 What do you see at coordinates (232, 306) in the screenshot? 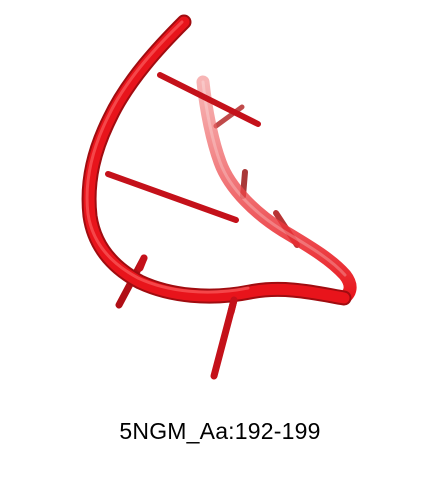
I see `base-stick-4-front-cap` at bounding box center [232, 306].